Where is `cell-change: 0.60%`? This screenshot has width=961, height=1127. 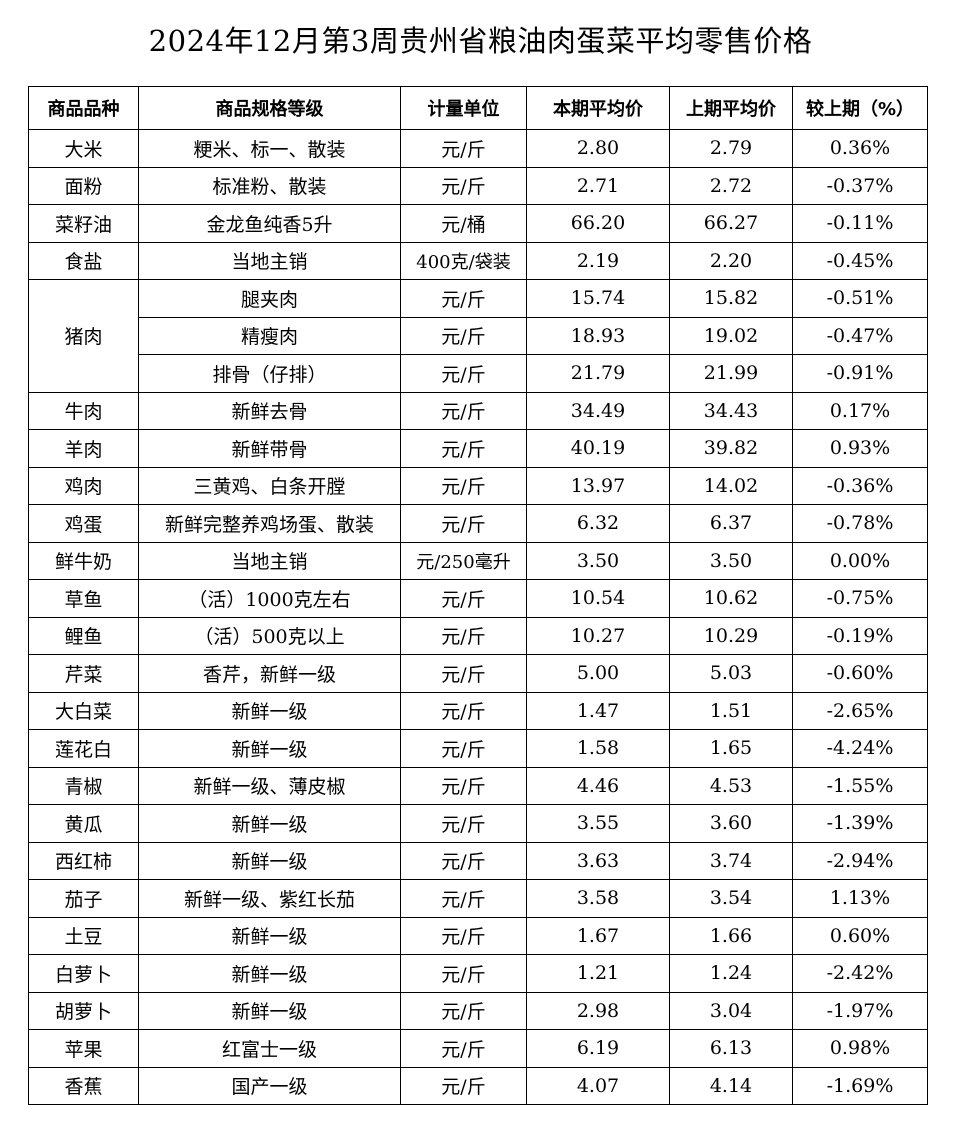 cell-change: 0.60% is located at coordinates (860, 935).